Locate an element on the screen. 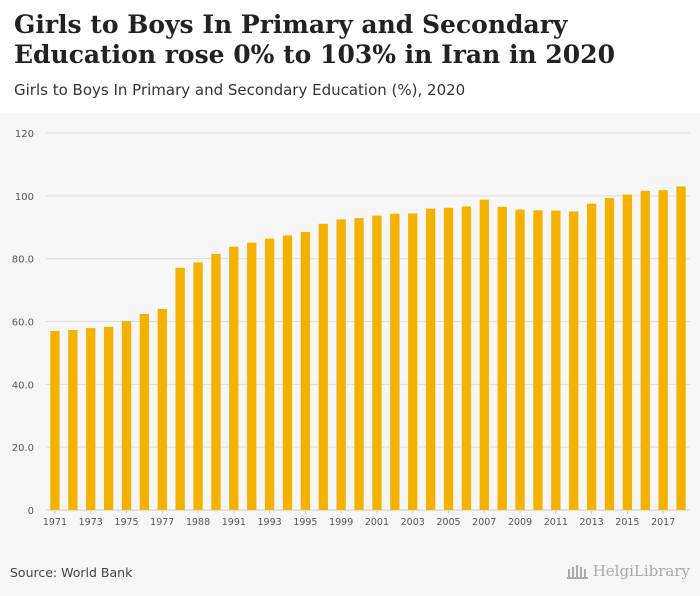 The image size is (700, 596). y-tick-label: 120 is located at coordinates (24, 134).